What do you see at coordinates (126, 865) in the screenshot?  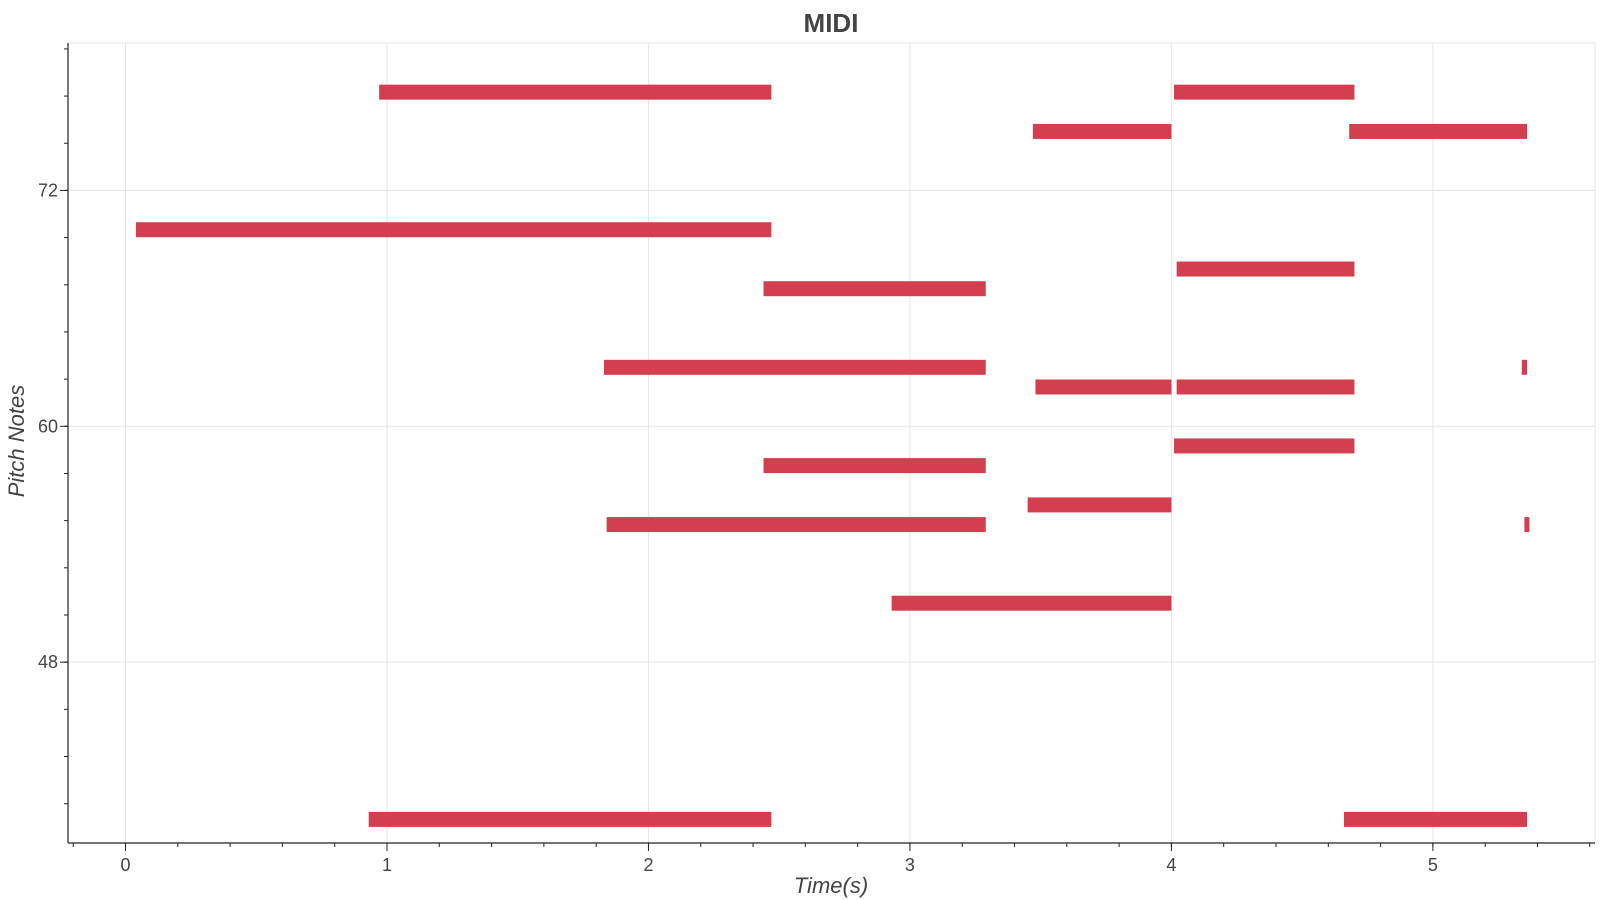 I see `x-tick-label-0: 0` at bounding box center [126, 865].